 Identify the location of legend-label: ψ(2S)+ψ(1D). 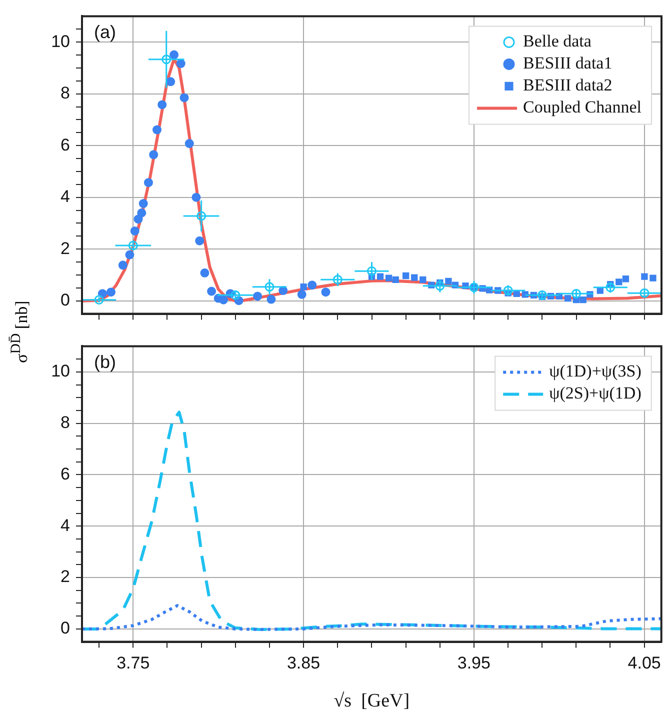
(595, 393).